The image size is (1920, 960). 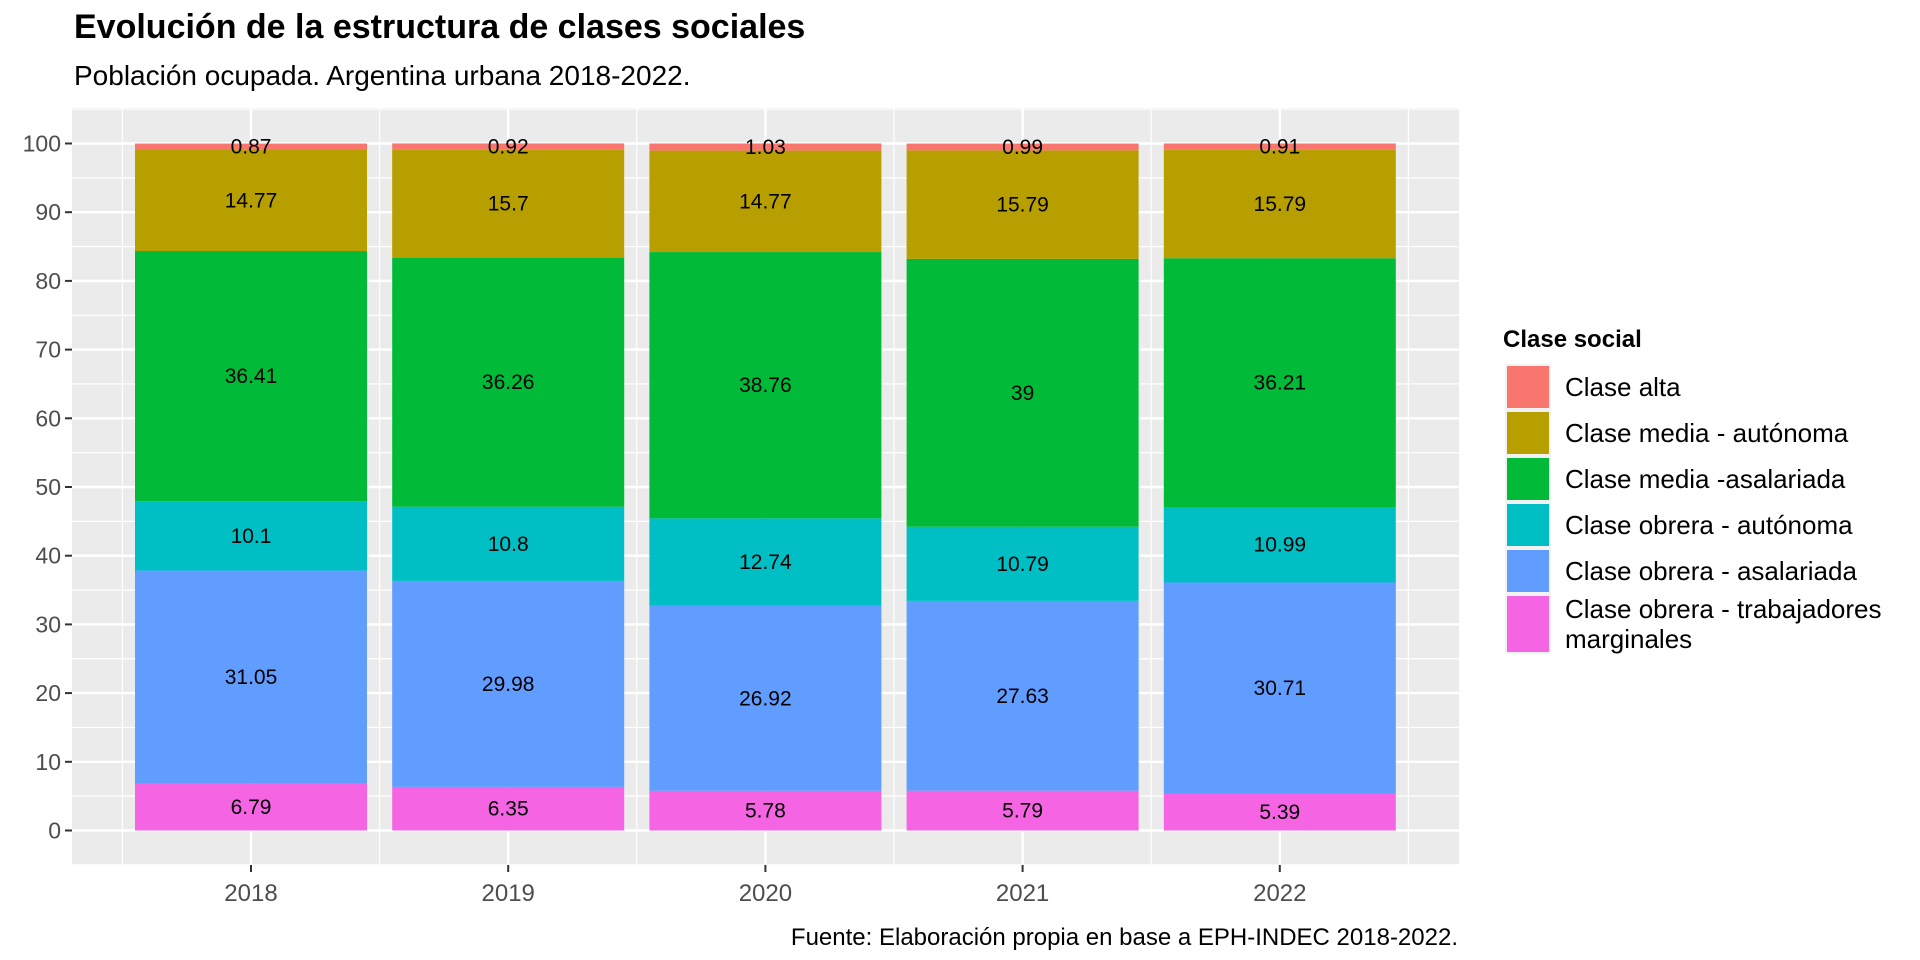 I want to click on bar-value-label: 0.91, so click(x=1279, y=147).